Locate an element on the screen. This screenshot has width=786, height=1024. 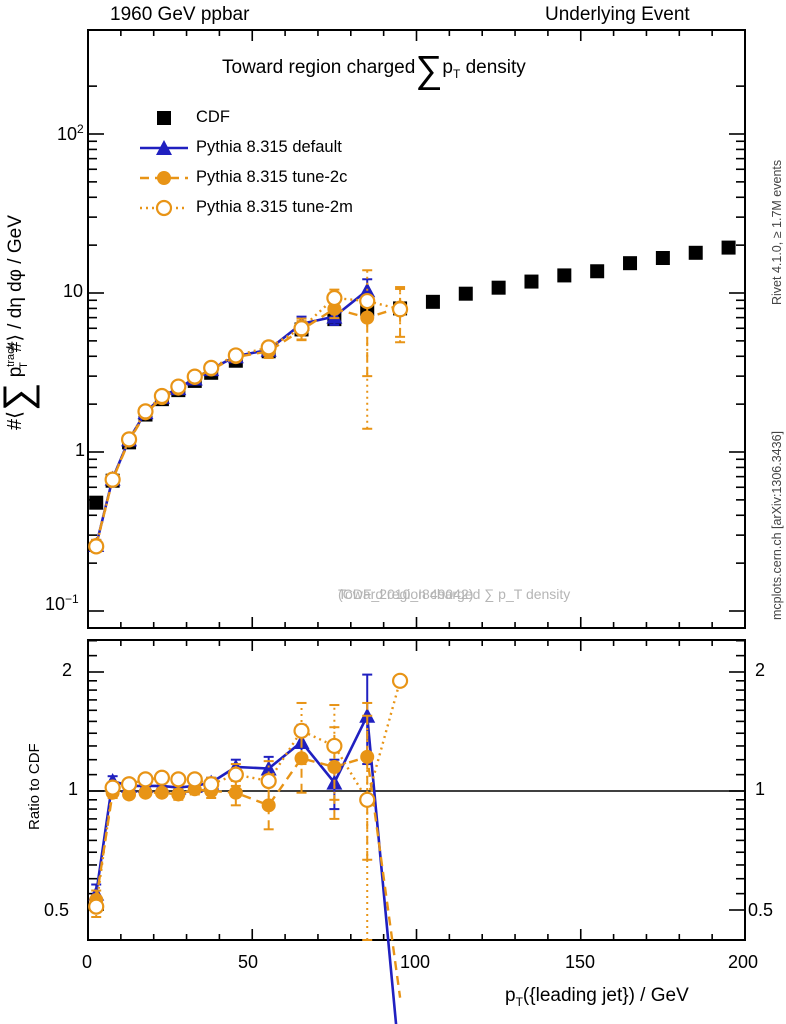
legend-label-2: Pythia 8.315 tune-2c is located at coordinates (272, 177).